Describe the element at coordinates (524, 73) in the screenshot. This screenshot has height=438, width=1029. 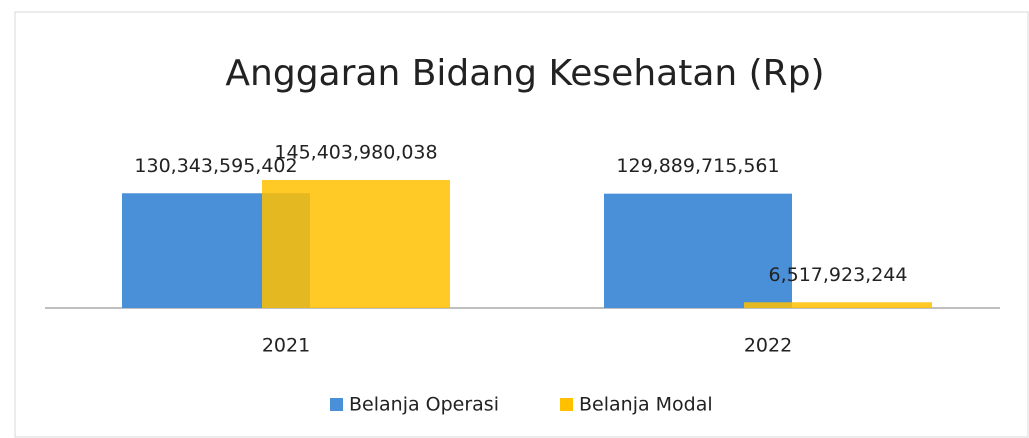
I see `chart-title: Anggaran Bidang Kesehatan (Rp)` at that location.